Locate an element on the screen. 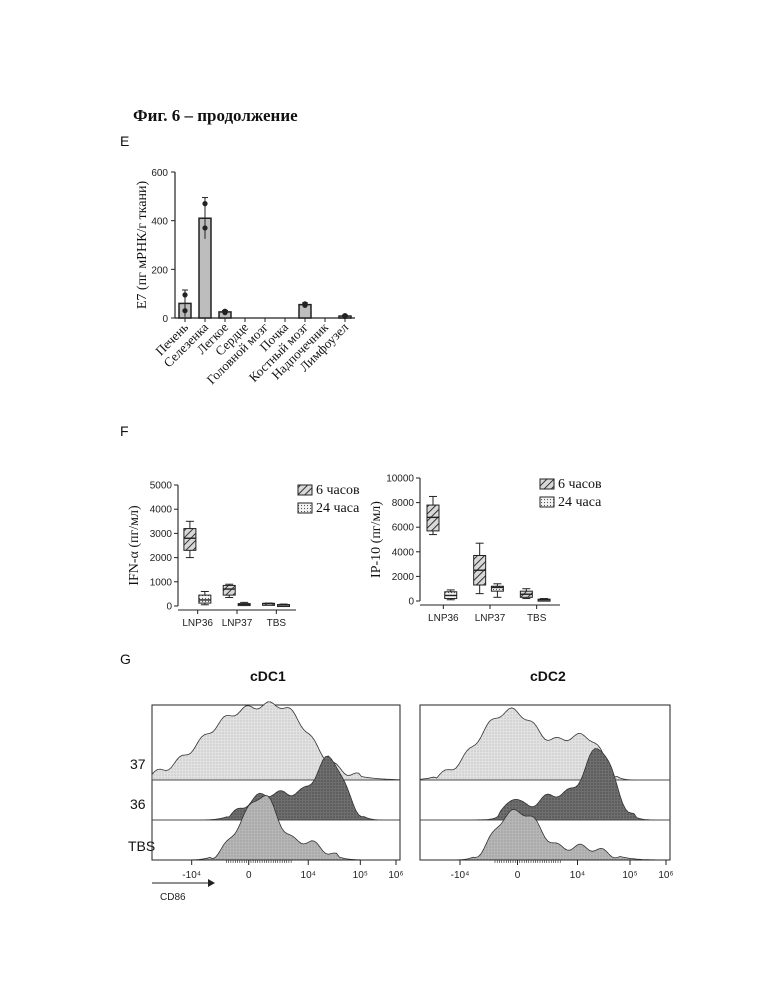  ifn-legend-label: 6 часов is located at coordinates (338, 490).